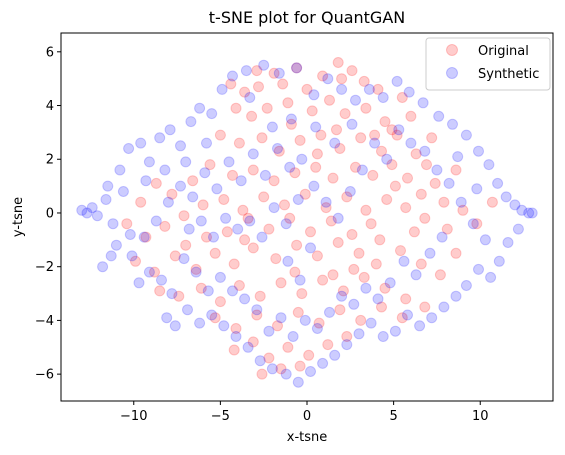 The width and height of the screenshot is (565, 455). What do you see at coordinates (452, 50) in the screenshot?
I see `legend-marker-original` at bounding box center [452, 50].